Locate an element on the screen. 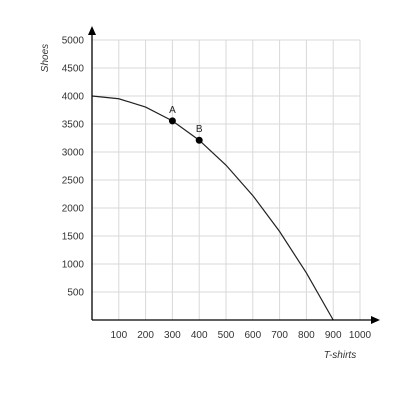  y-tick-label: 4500 is located at coordinates (73, 69).